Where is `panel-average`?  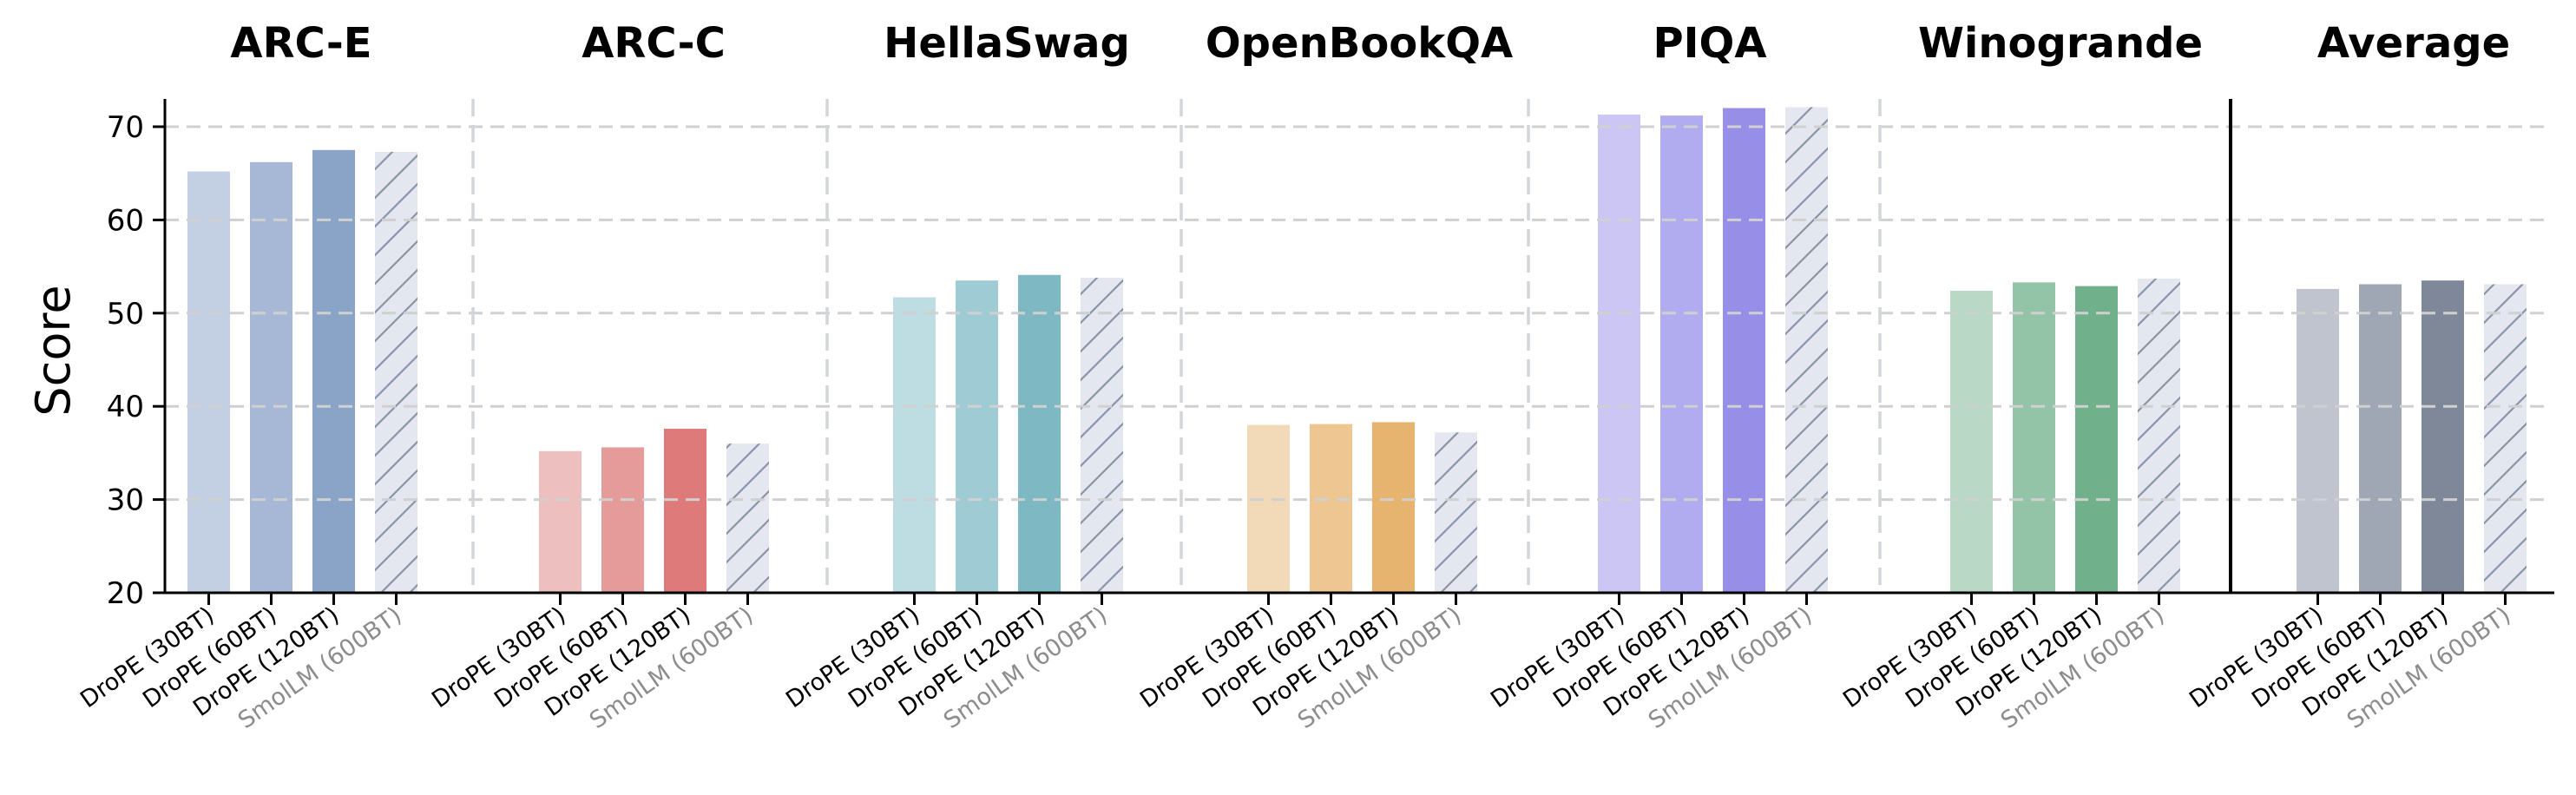
panel-average is located at coordinates (2412, 437).